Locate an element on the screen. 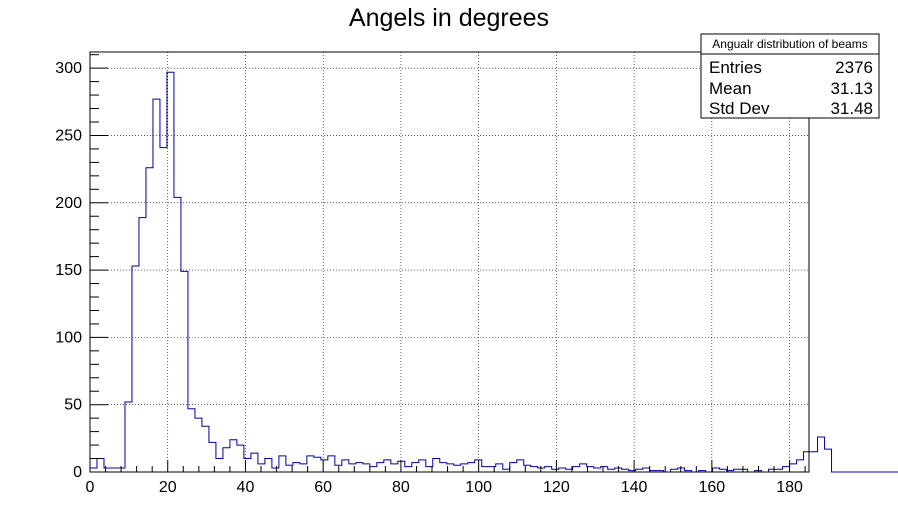  x-tick-label: 160 is located at coordinates (711, 487).